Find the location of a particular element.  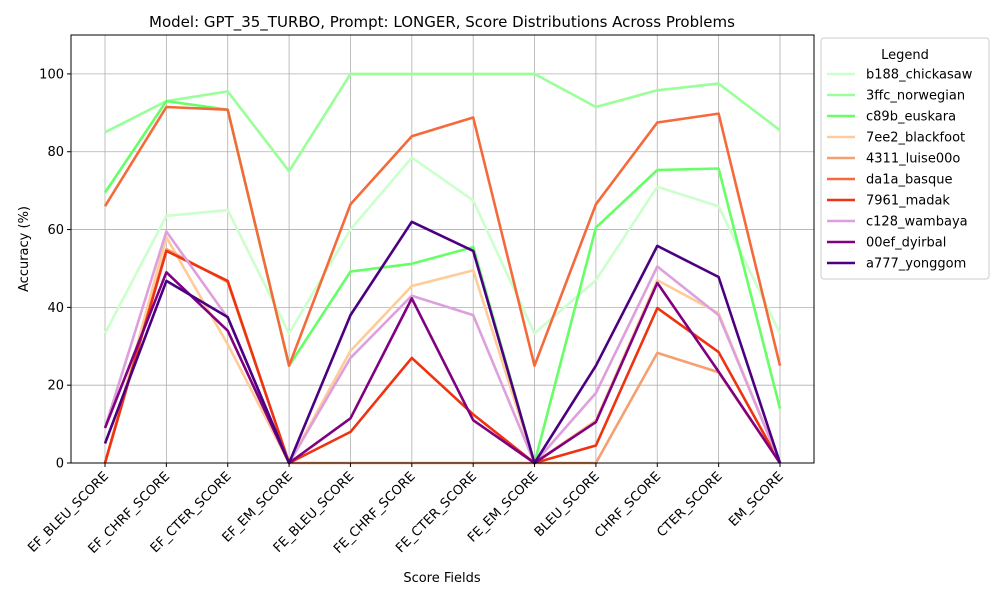

legend-entry-label: c89b_euskara is located at coordinates (911, 117).